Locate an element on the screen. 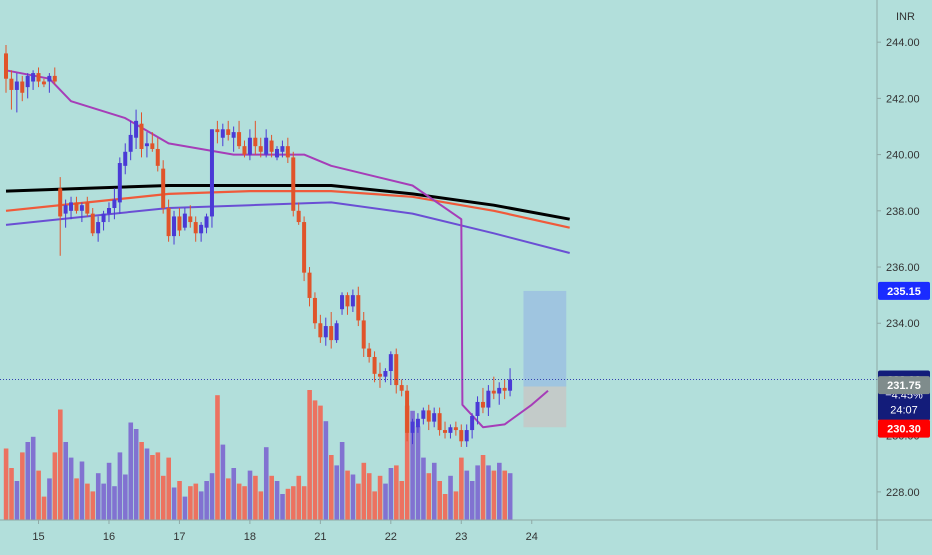 Image resolution: width=932 pixels, height=555 pixels. entry-price-label-text: 231.75 is located at coordinates (904, 386).